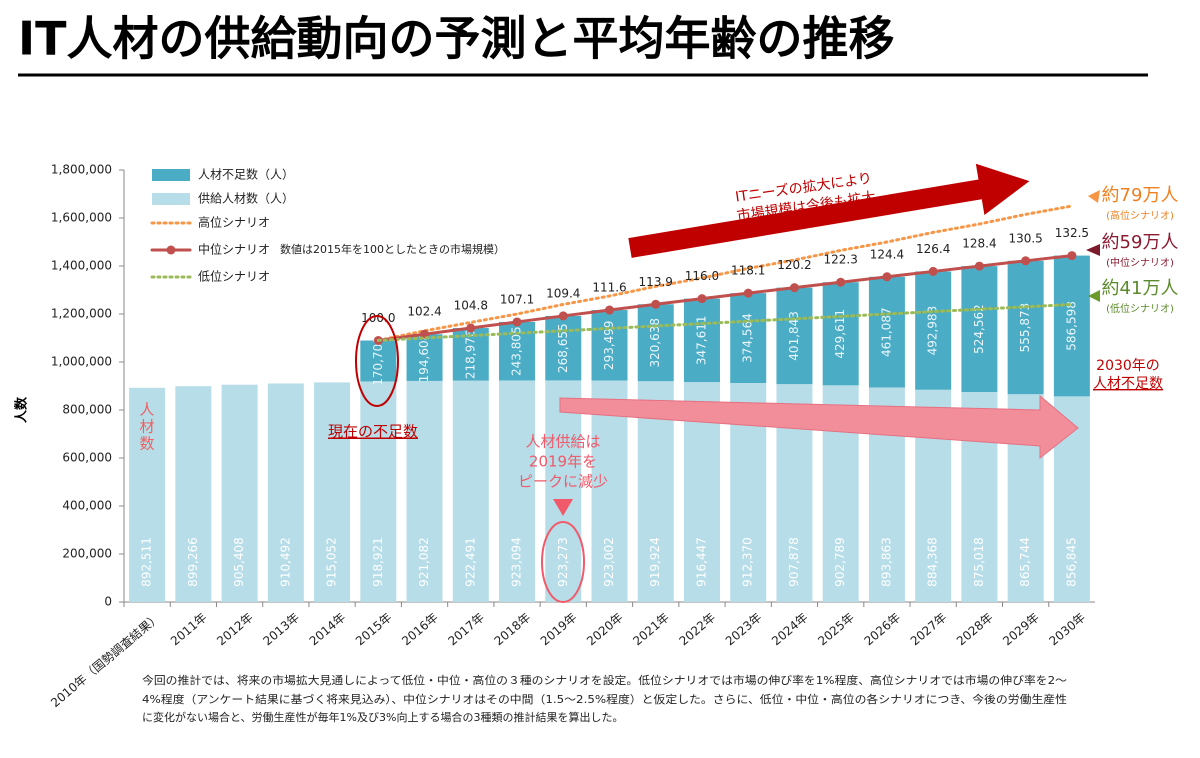 Image resolution: width=1200 pixels, height=758 pixels. Describe the element at coordinates (1128, 384) in the screenshot. I see `annotation: 人材不足数` at that location.